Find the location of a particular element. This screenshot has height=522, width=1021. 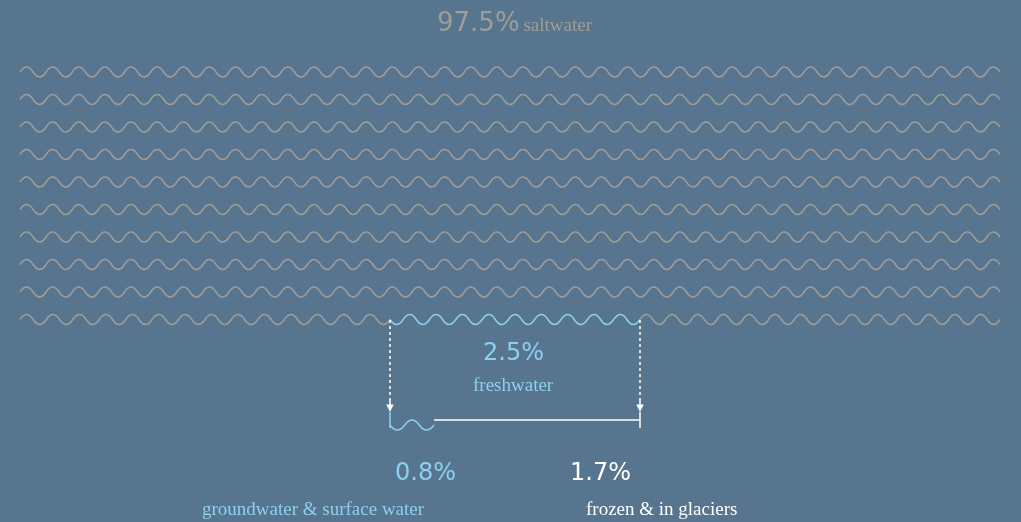

data-label: 0.8% is located at coordinates (425, 472).